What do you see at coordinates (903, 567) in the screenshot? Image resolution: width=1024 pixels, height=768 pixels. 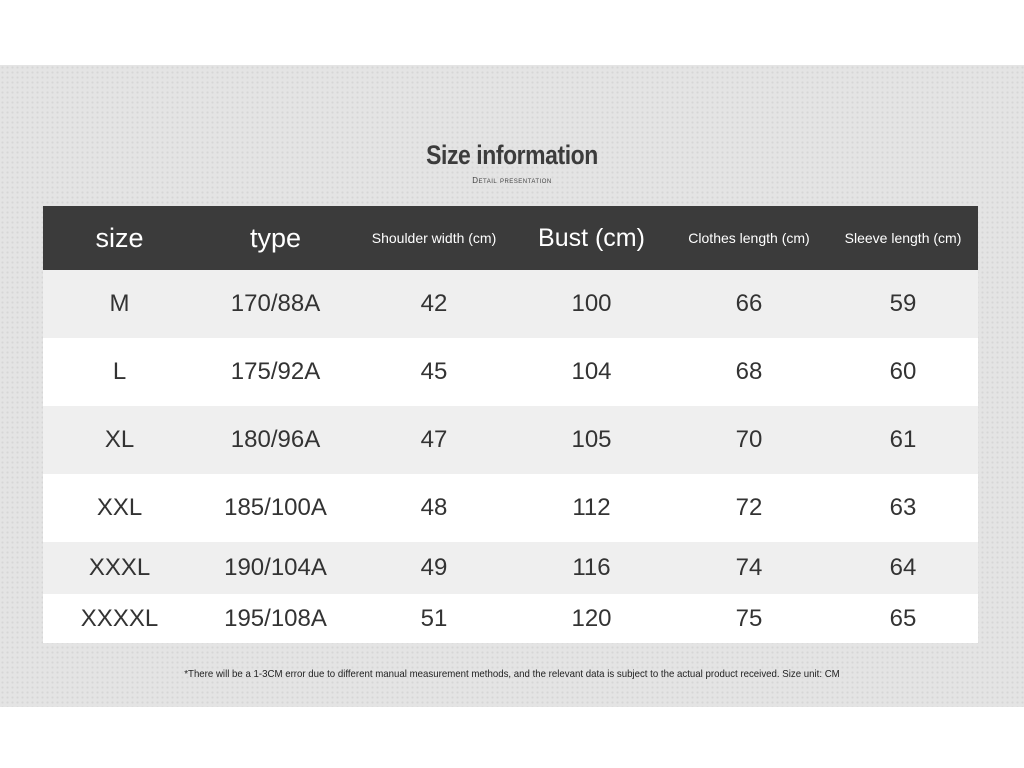 I see `table-cell: 64` at bounding box center [903, 567].